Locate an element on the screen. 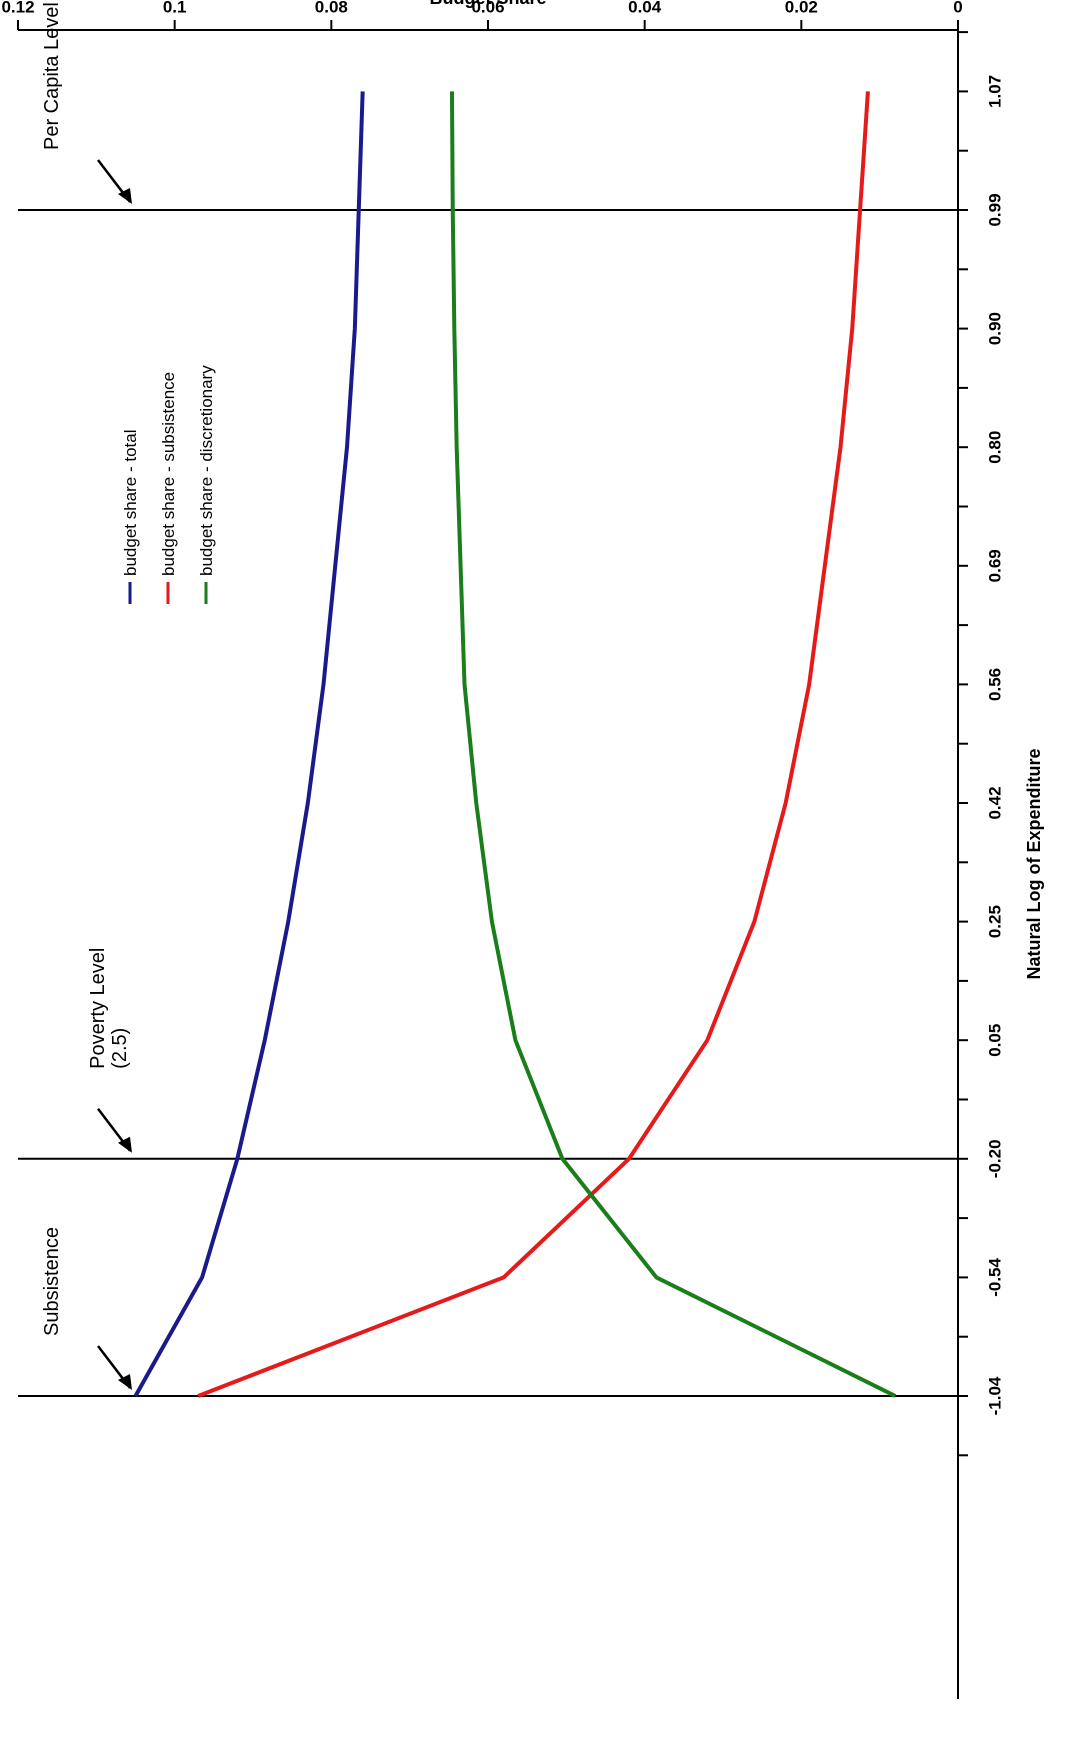  x-tick-label: -1.04 is located at coordinates (994, 1395).